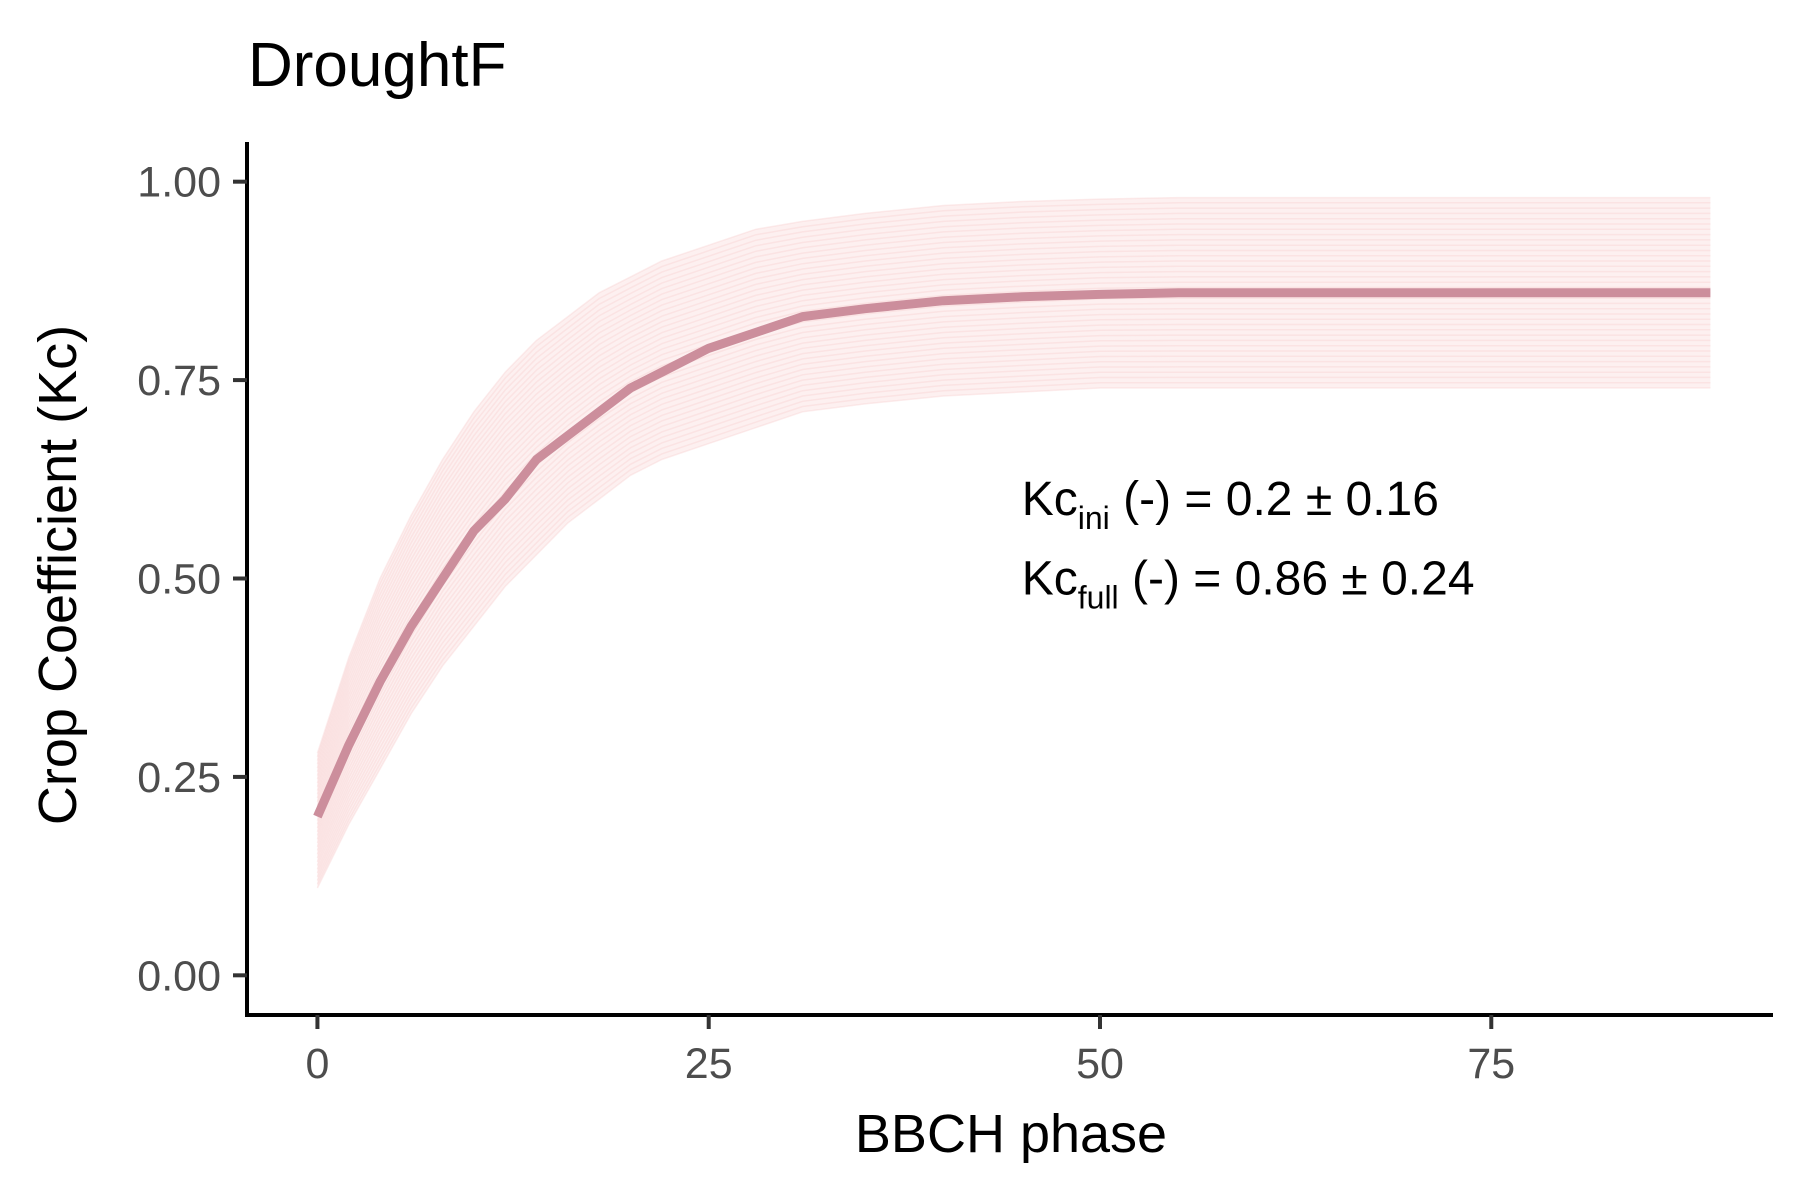 This screenshot has width=1800, height=1200. What do you see at coordinates (709, 1064) in the screenshot?
I see `x-tick-label: 25` at bounding box center [709, 1064].